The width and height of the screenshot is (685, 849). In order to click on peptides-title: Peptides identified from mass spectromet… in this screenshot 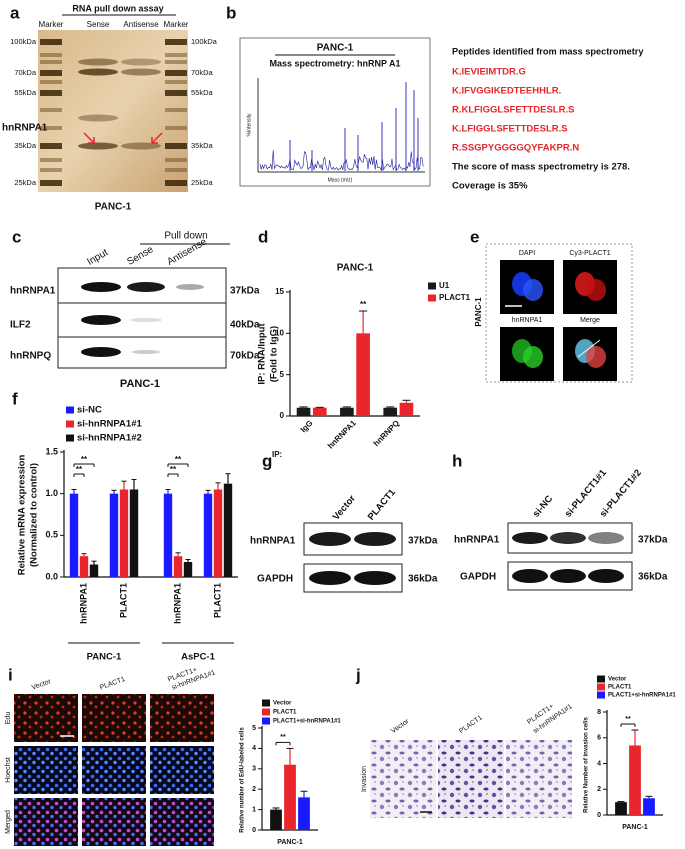, I will do `click(548, 51)`.